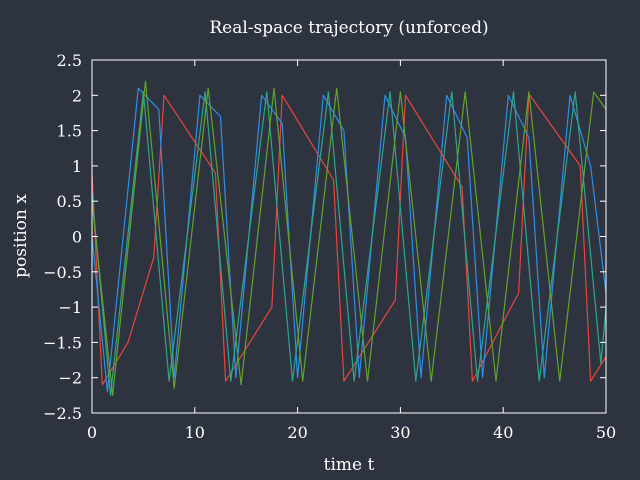 The height and width of the screenshot is (480, 640). Describe the element at coordinates (77, 95) in the screenshot. I see `y-tick-label: 2` at that location.